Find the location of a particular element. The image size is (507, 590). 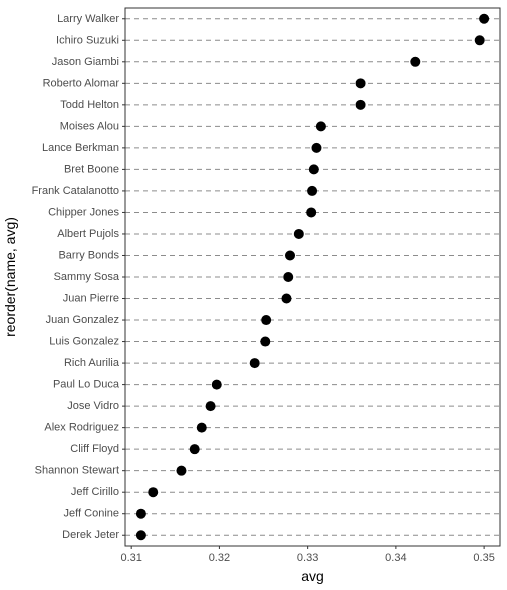

x-tick-label: 0.32 is located at coordinates (219, 558).